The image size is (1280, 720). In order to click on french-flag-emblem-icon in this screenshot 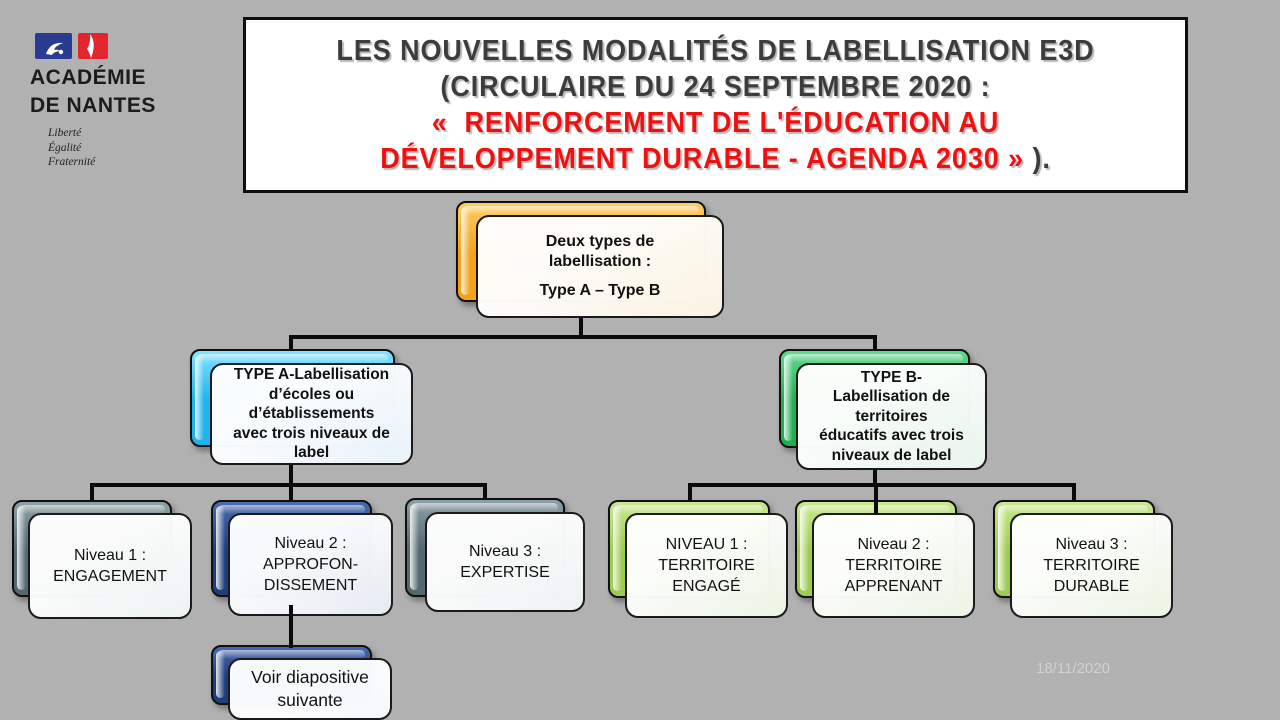, I will do `click(71, 46)`.